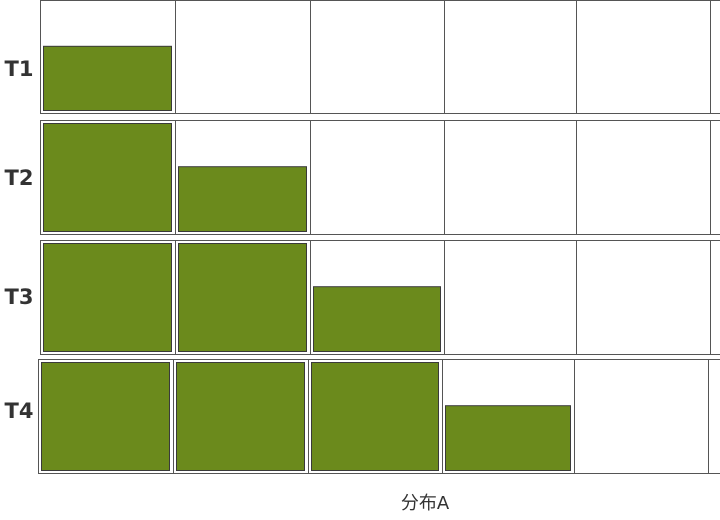  I want to click on label-layer: T1 T2 T3 T4, so click(19, 240).